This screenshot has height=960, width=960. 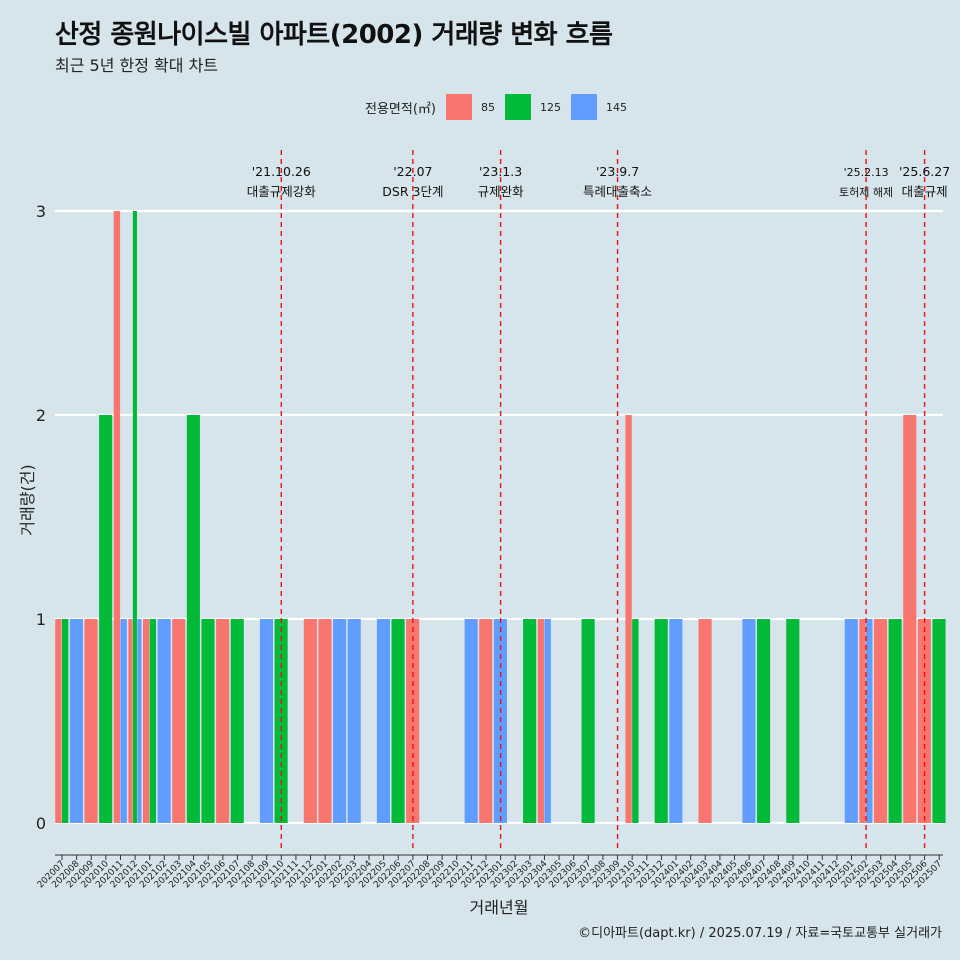 I want to click on chart-subtitle: 최근 5년 한정 확대 차트, so click(x=137, y=65).